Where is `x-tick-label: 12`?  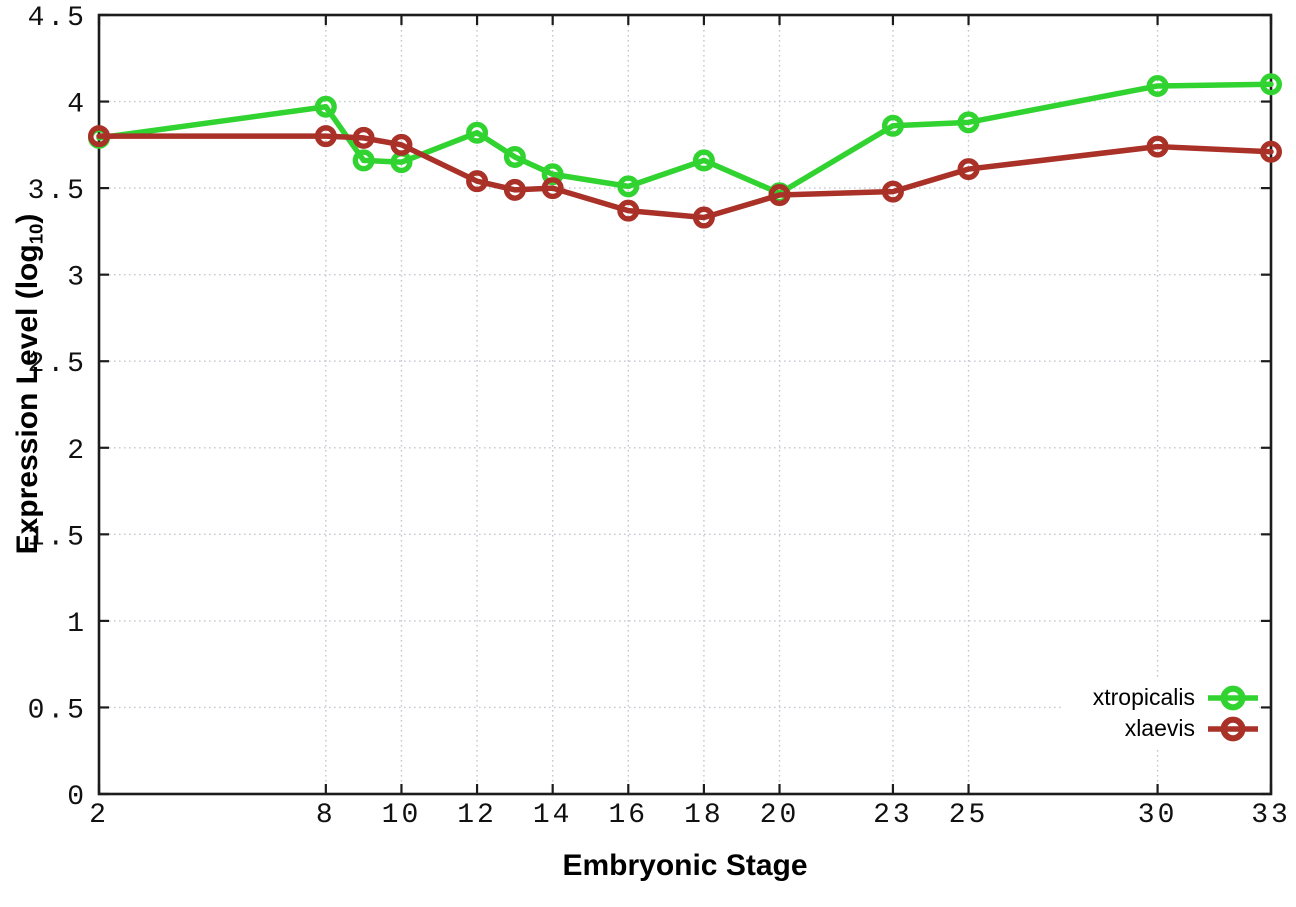 x-tick-label: 12 is located at coordinates (477, 815).